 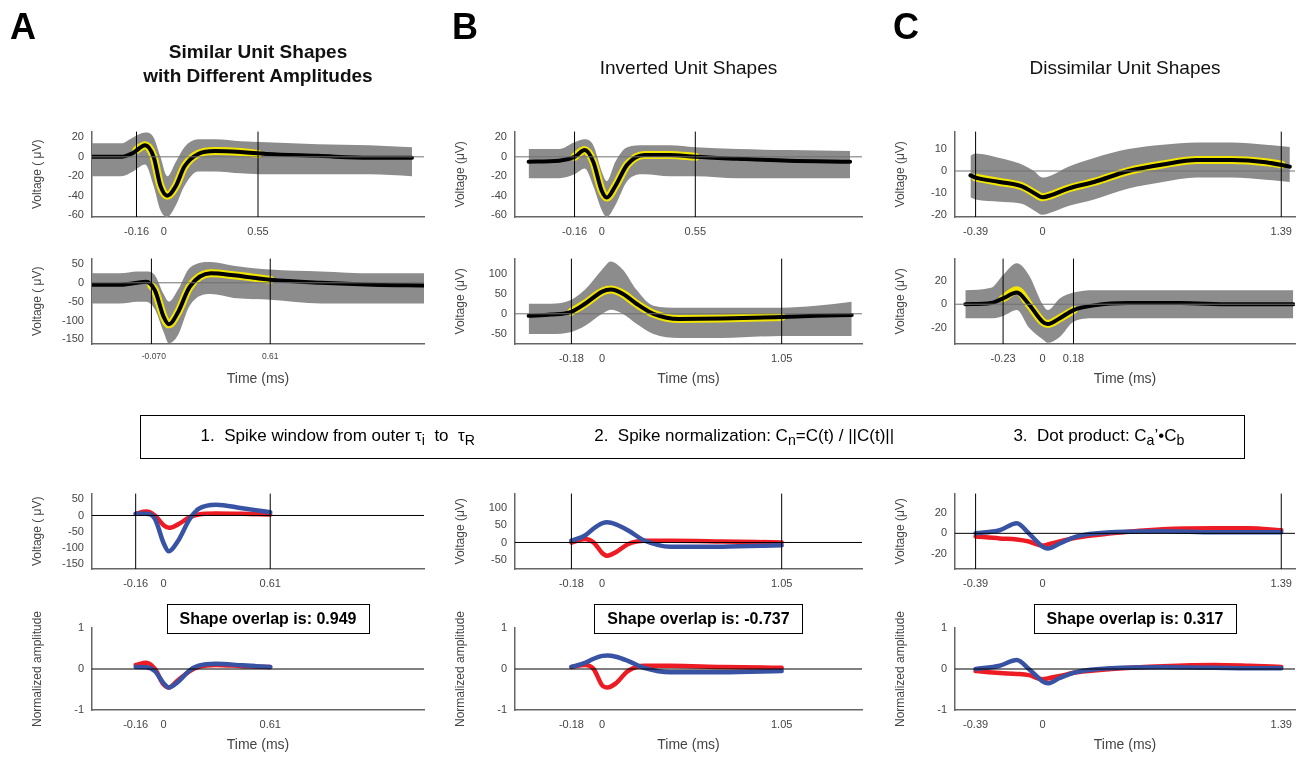 I want to click on text: Shape overlap is: 0.317, so click(x=1135, y=619).